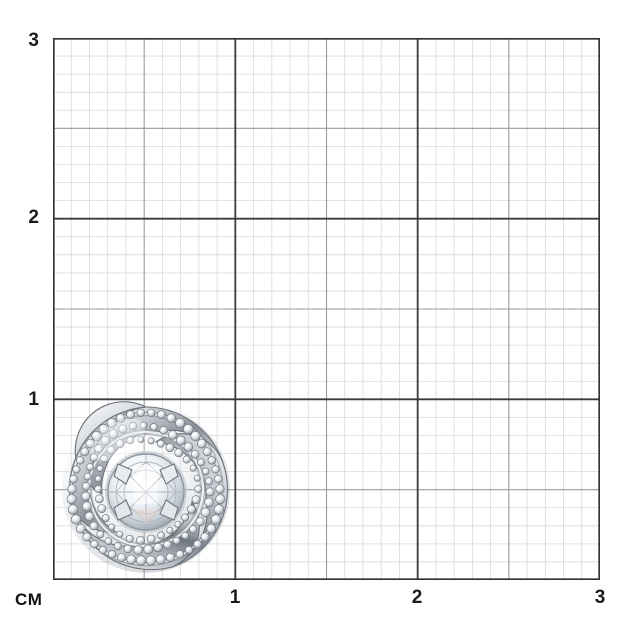  I want to click on center-stone-crown-sparkle, so click(146, 478).